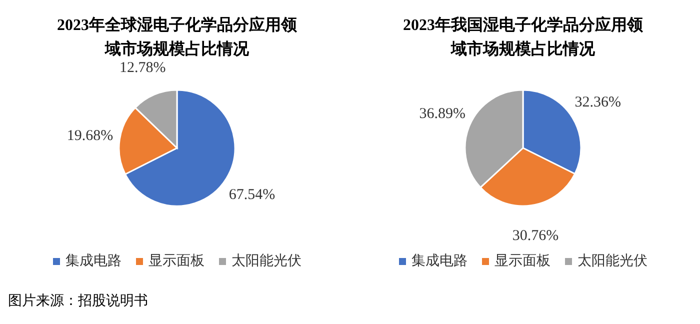  What do you see at coordinates (90, 136) in the screenshot?
I see `data-label: 19.68%` at bounding box center [90, 136].